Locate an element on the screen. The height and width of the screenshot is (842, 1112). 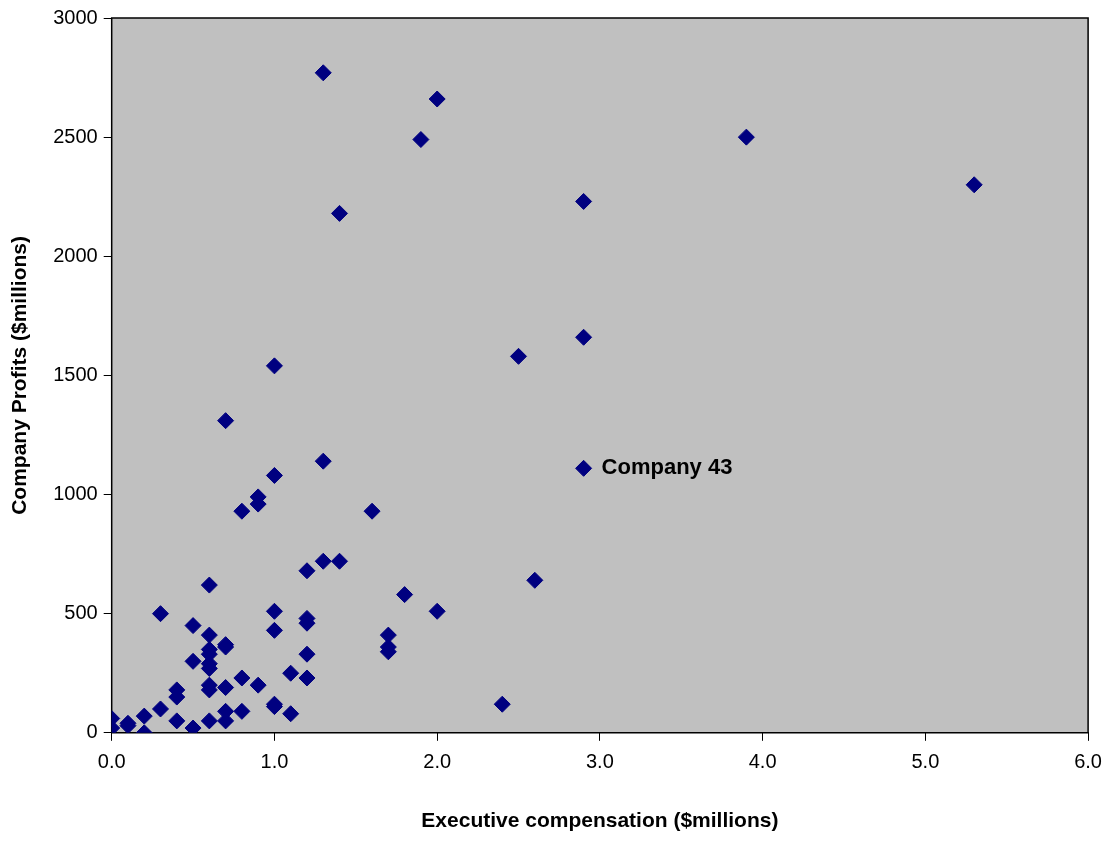
x-tick-label: 4.0 is located at coordinates (762, 761).